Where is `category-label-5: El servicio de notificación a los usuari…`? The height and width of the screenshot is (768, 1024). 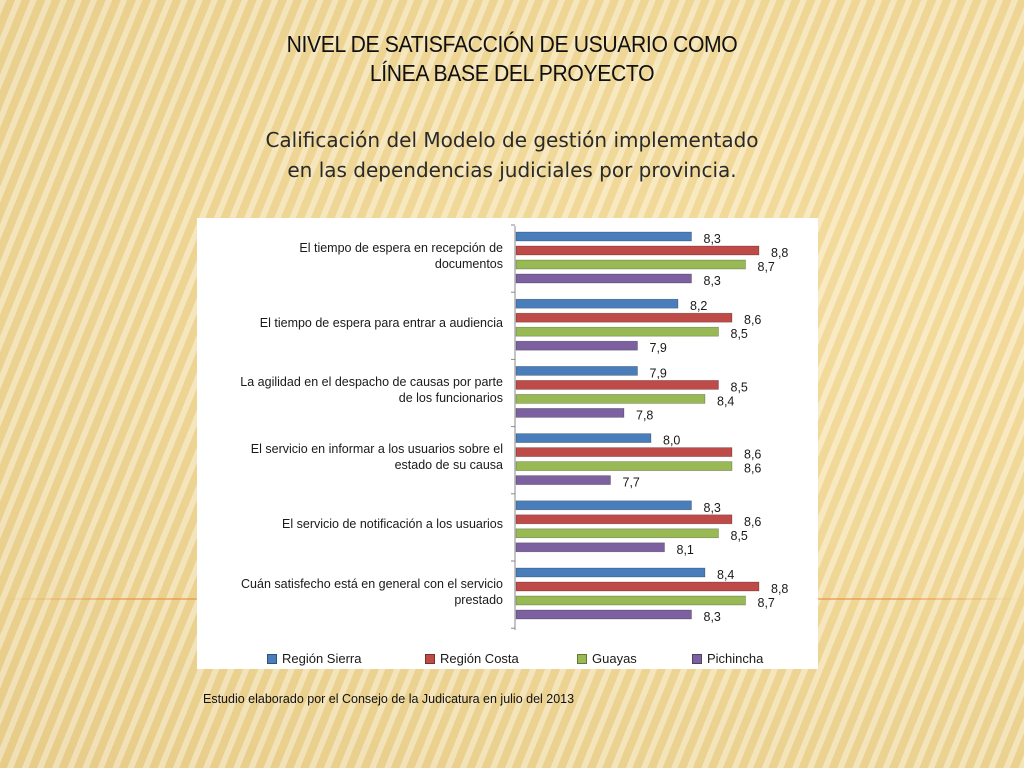 category-label-5: El servicio de notificación a los usuari… is located at coordinates (353, 524).